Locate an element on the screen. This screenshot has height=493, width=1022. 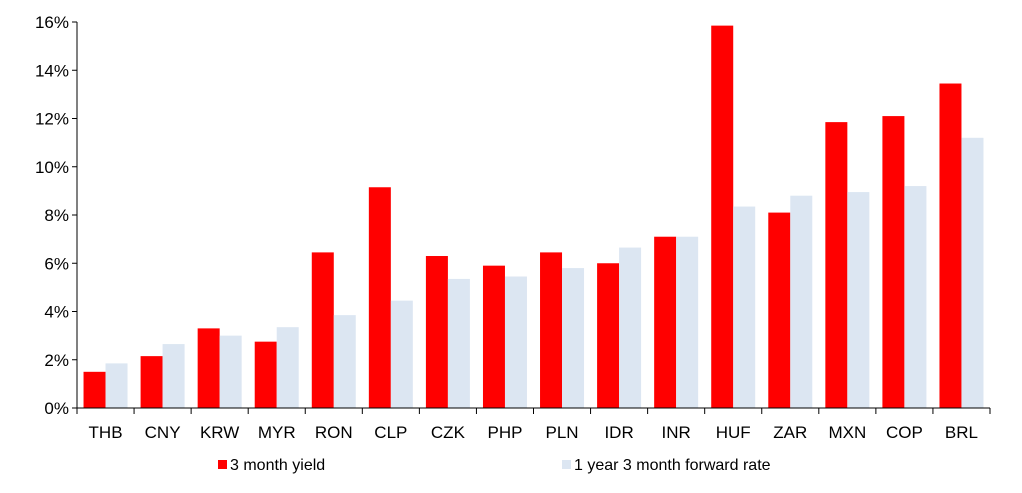
bar-forward-rate-mxn is located at coordinates (858, 300).